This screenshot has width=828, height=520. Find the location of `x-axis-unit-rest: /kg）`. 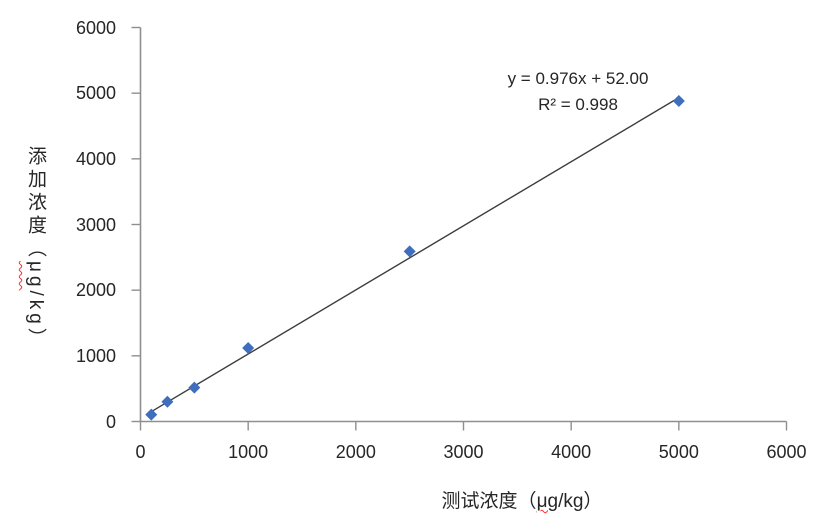

x-axis-unit-rest: /kg） is located at coordinates (580, 501).